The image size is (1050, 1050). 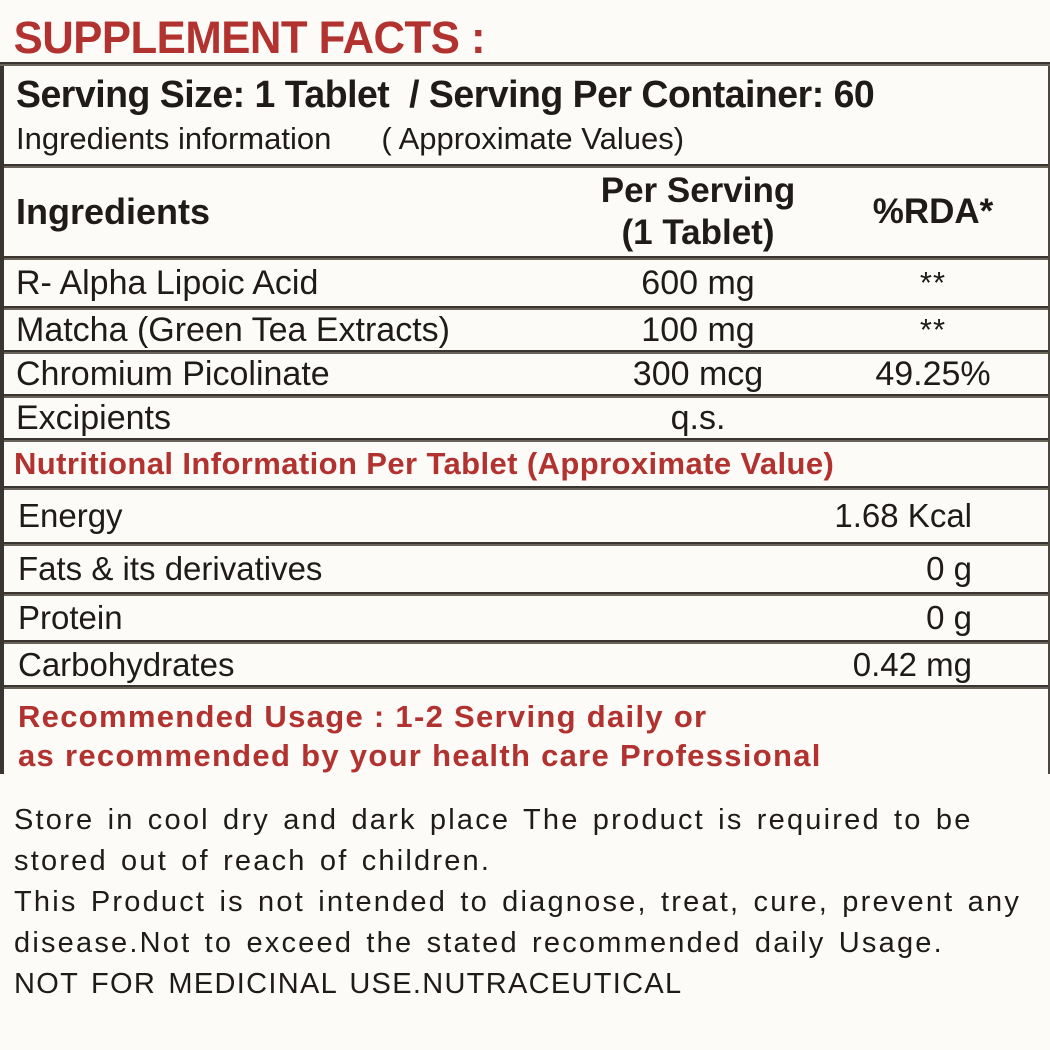 What do you see at coordinates (526, 516) in the screenshot?
I see `nutrition-row: Energy 1.68 Kcal` at bounding box center [526, 516].